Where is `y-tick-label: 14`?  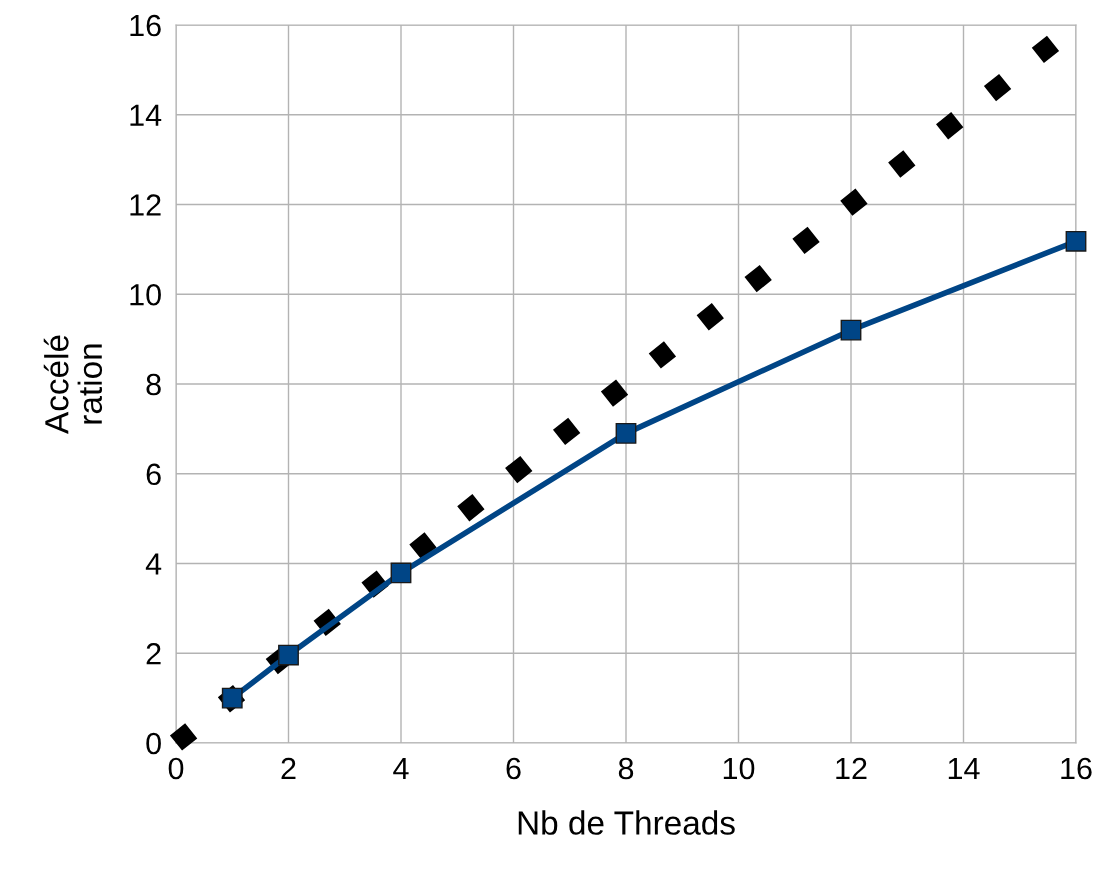 y-tick-label: 14 is located at coordinates (146, 115).